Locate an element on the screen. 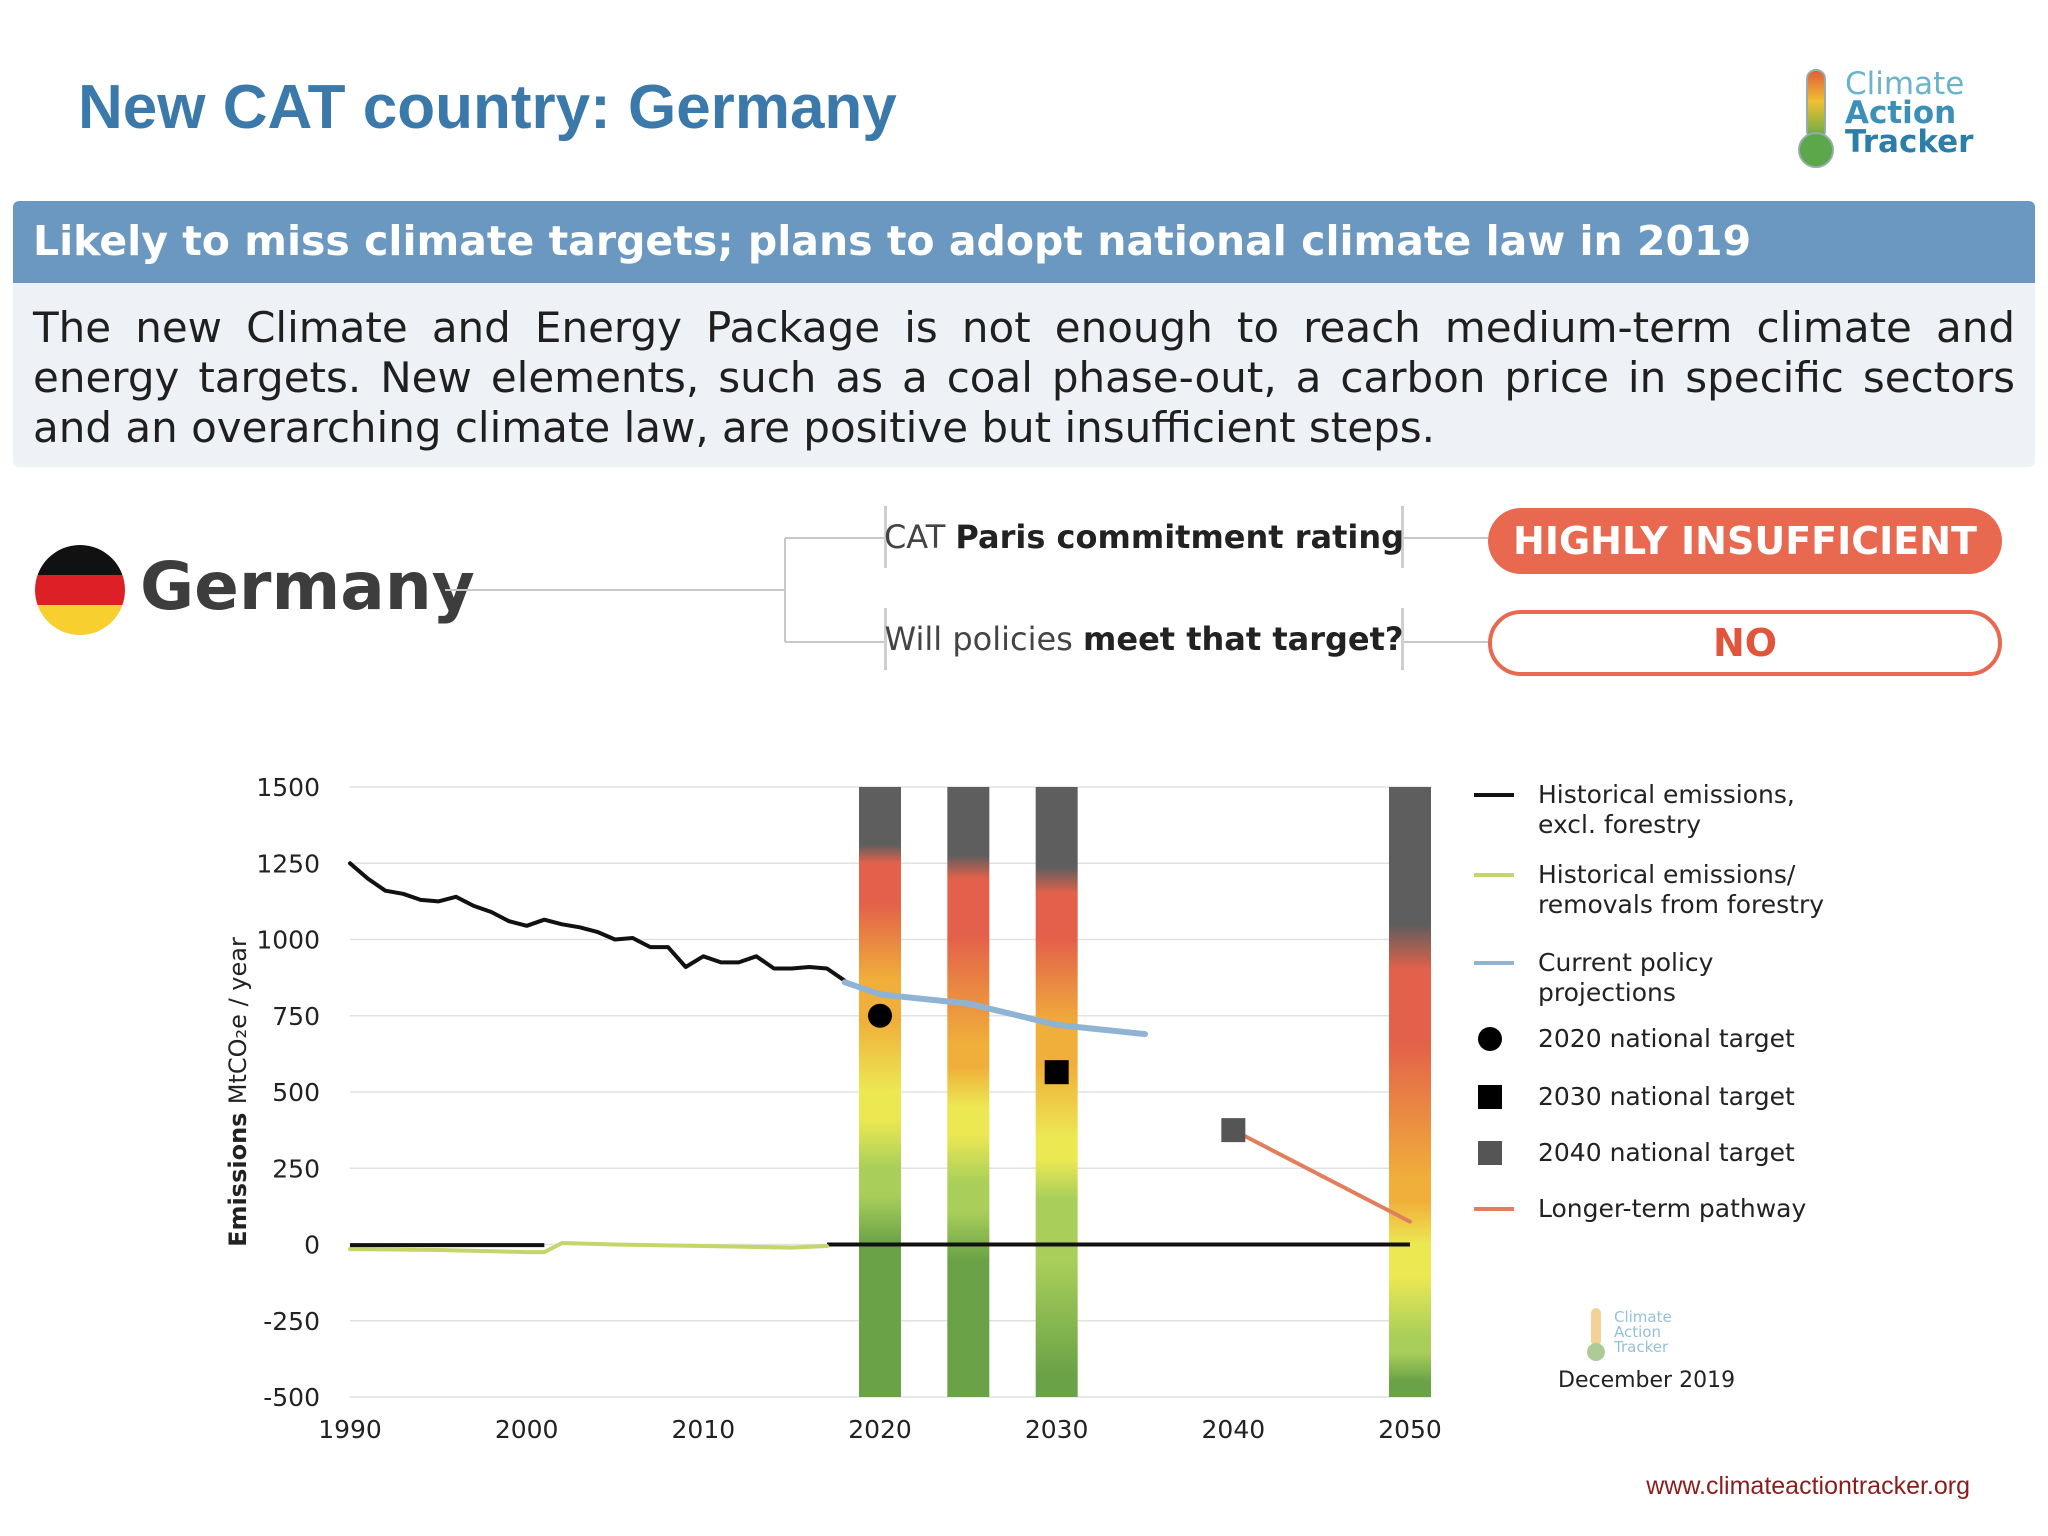 This screenshot has height=1536, width=2048. policy-badge: NO is located at coordinates (1745, 643).